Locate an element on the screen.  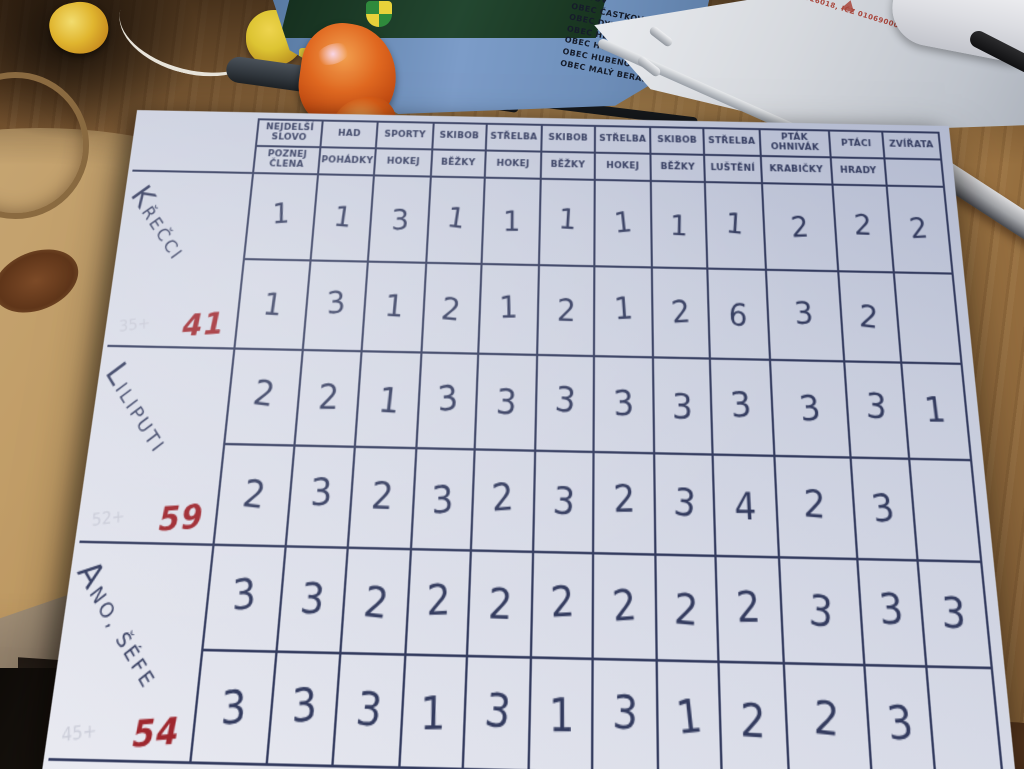
pencil-note: 35+ is located at coordinates (134, 325).